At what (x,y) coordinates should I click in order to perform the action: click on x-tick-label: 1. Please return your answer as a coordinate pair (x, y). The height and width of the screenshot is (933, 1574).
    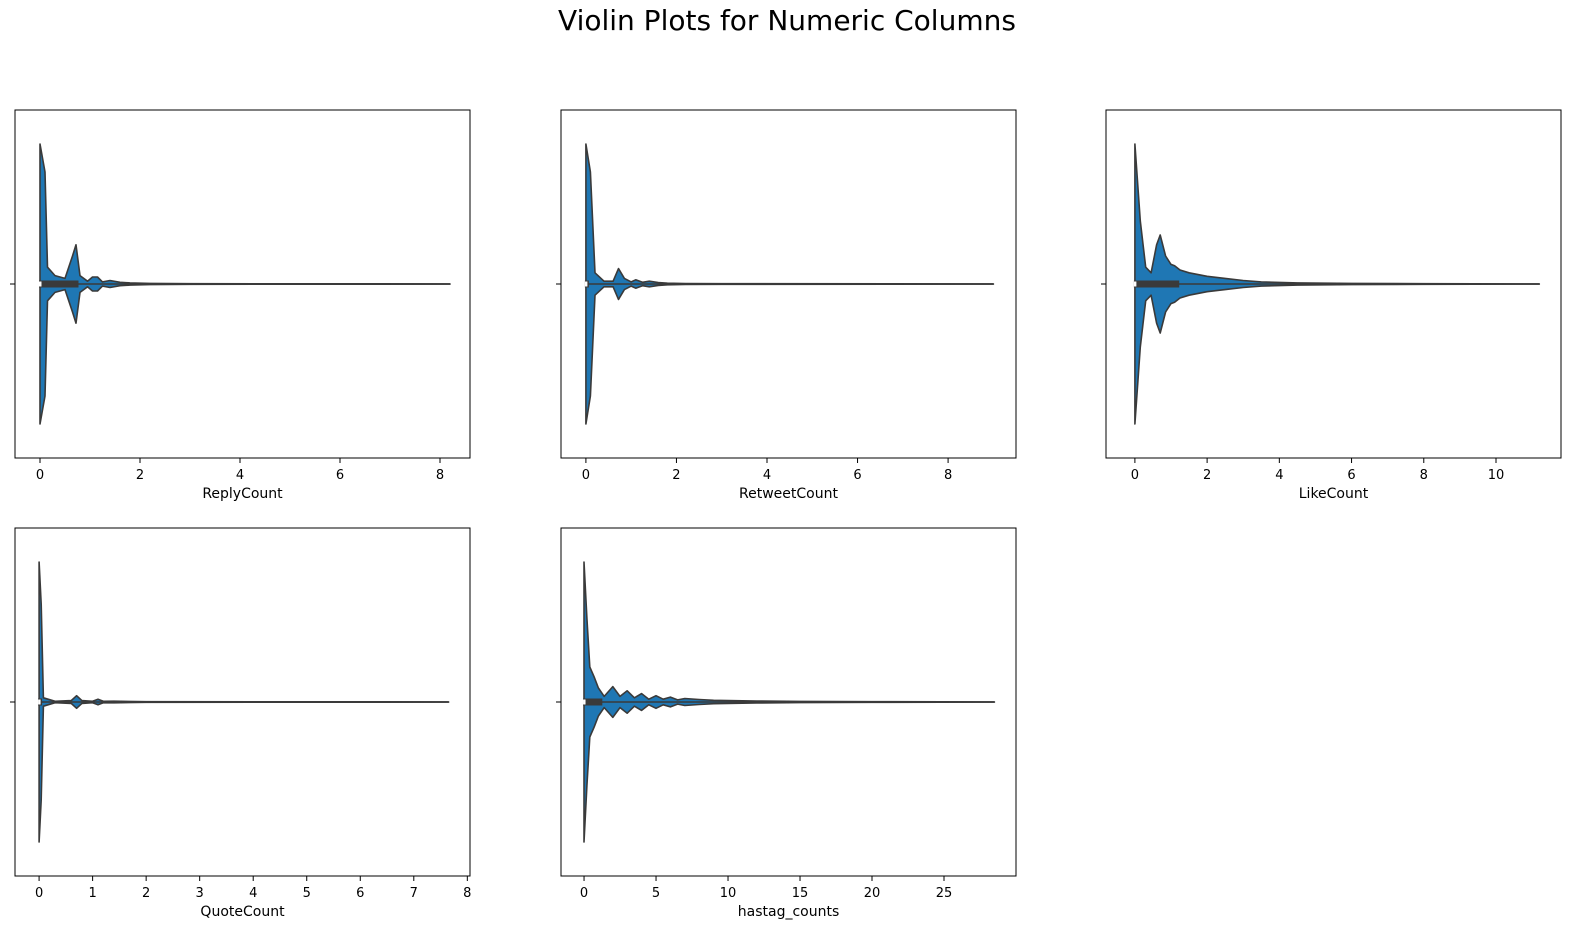
    Looking at the image, I should click on (92, 893).